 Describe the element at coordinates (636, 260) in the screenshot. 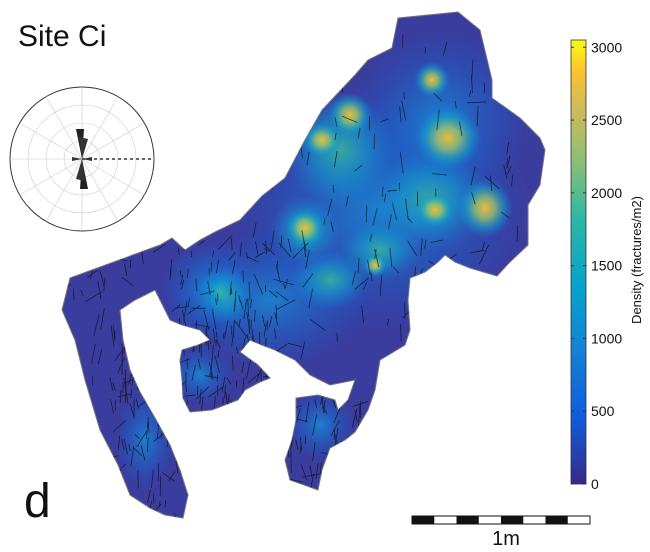

I see `colorbar-label: Density (fractures/m2)` at that location.